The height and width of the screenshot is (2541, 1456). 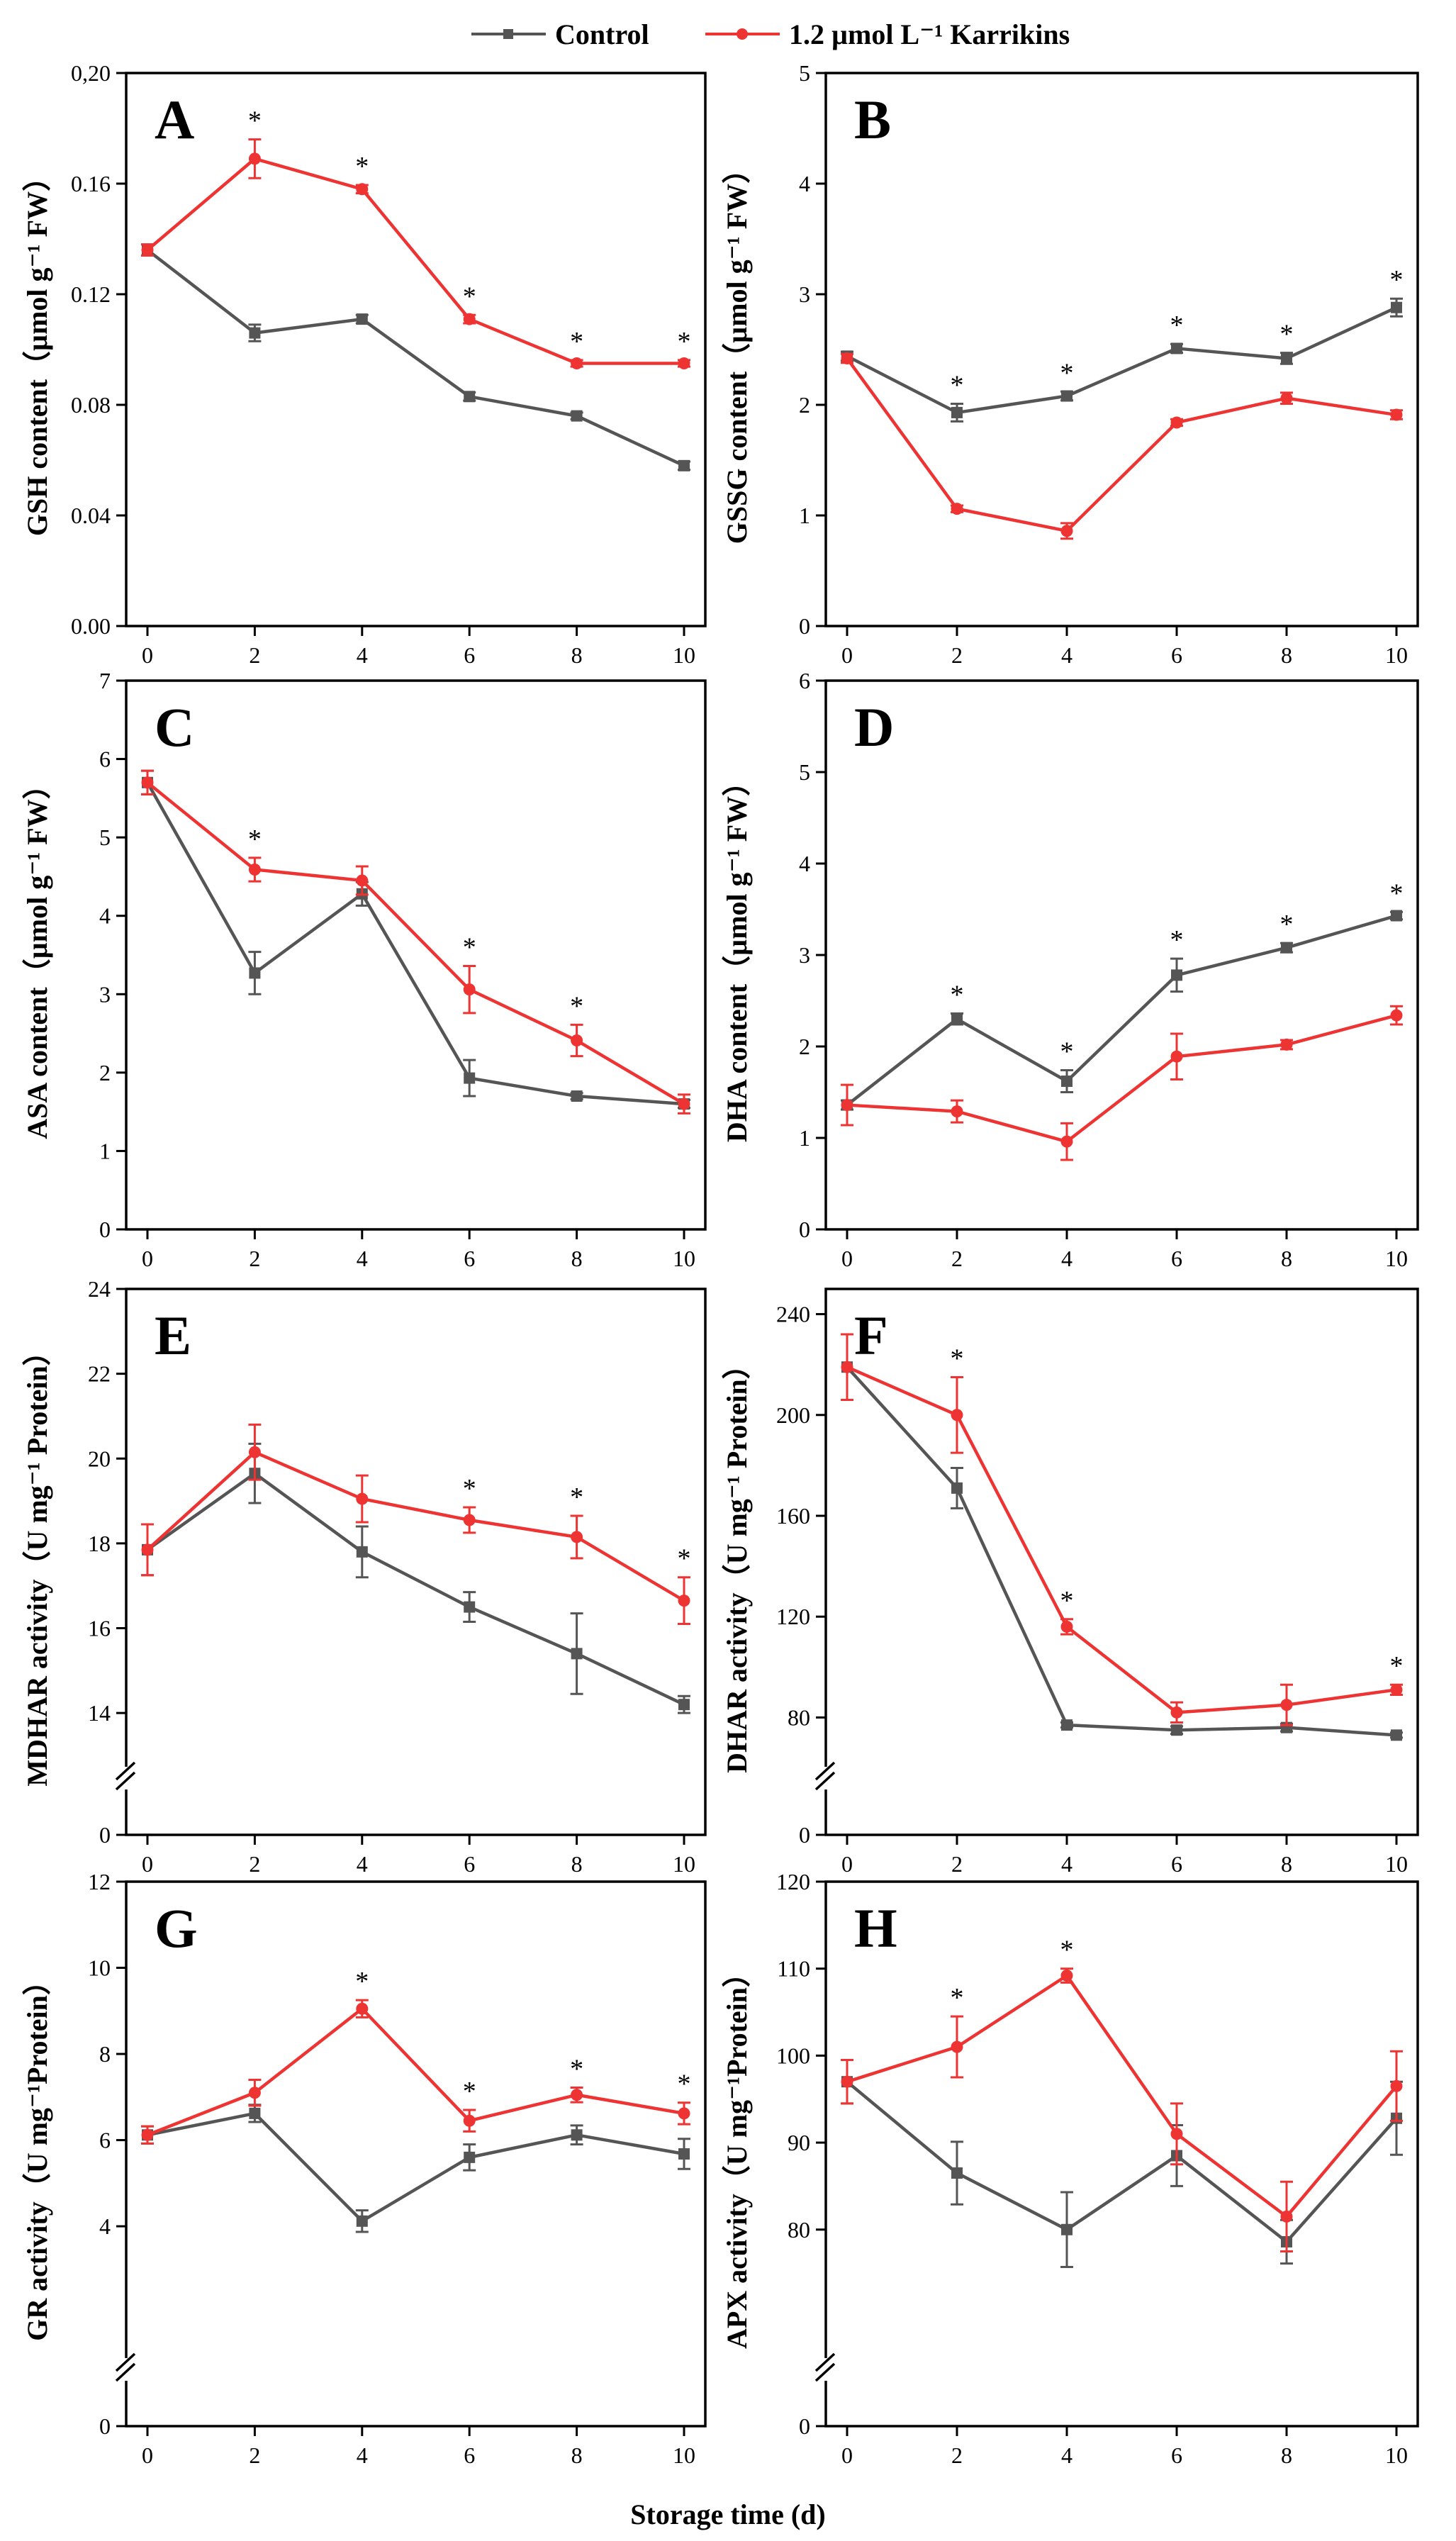 What do you see at coordinates (105, 837) in the screenshot?
I see `y-tick-label: 5` at bounding box center [105, 837].